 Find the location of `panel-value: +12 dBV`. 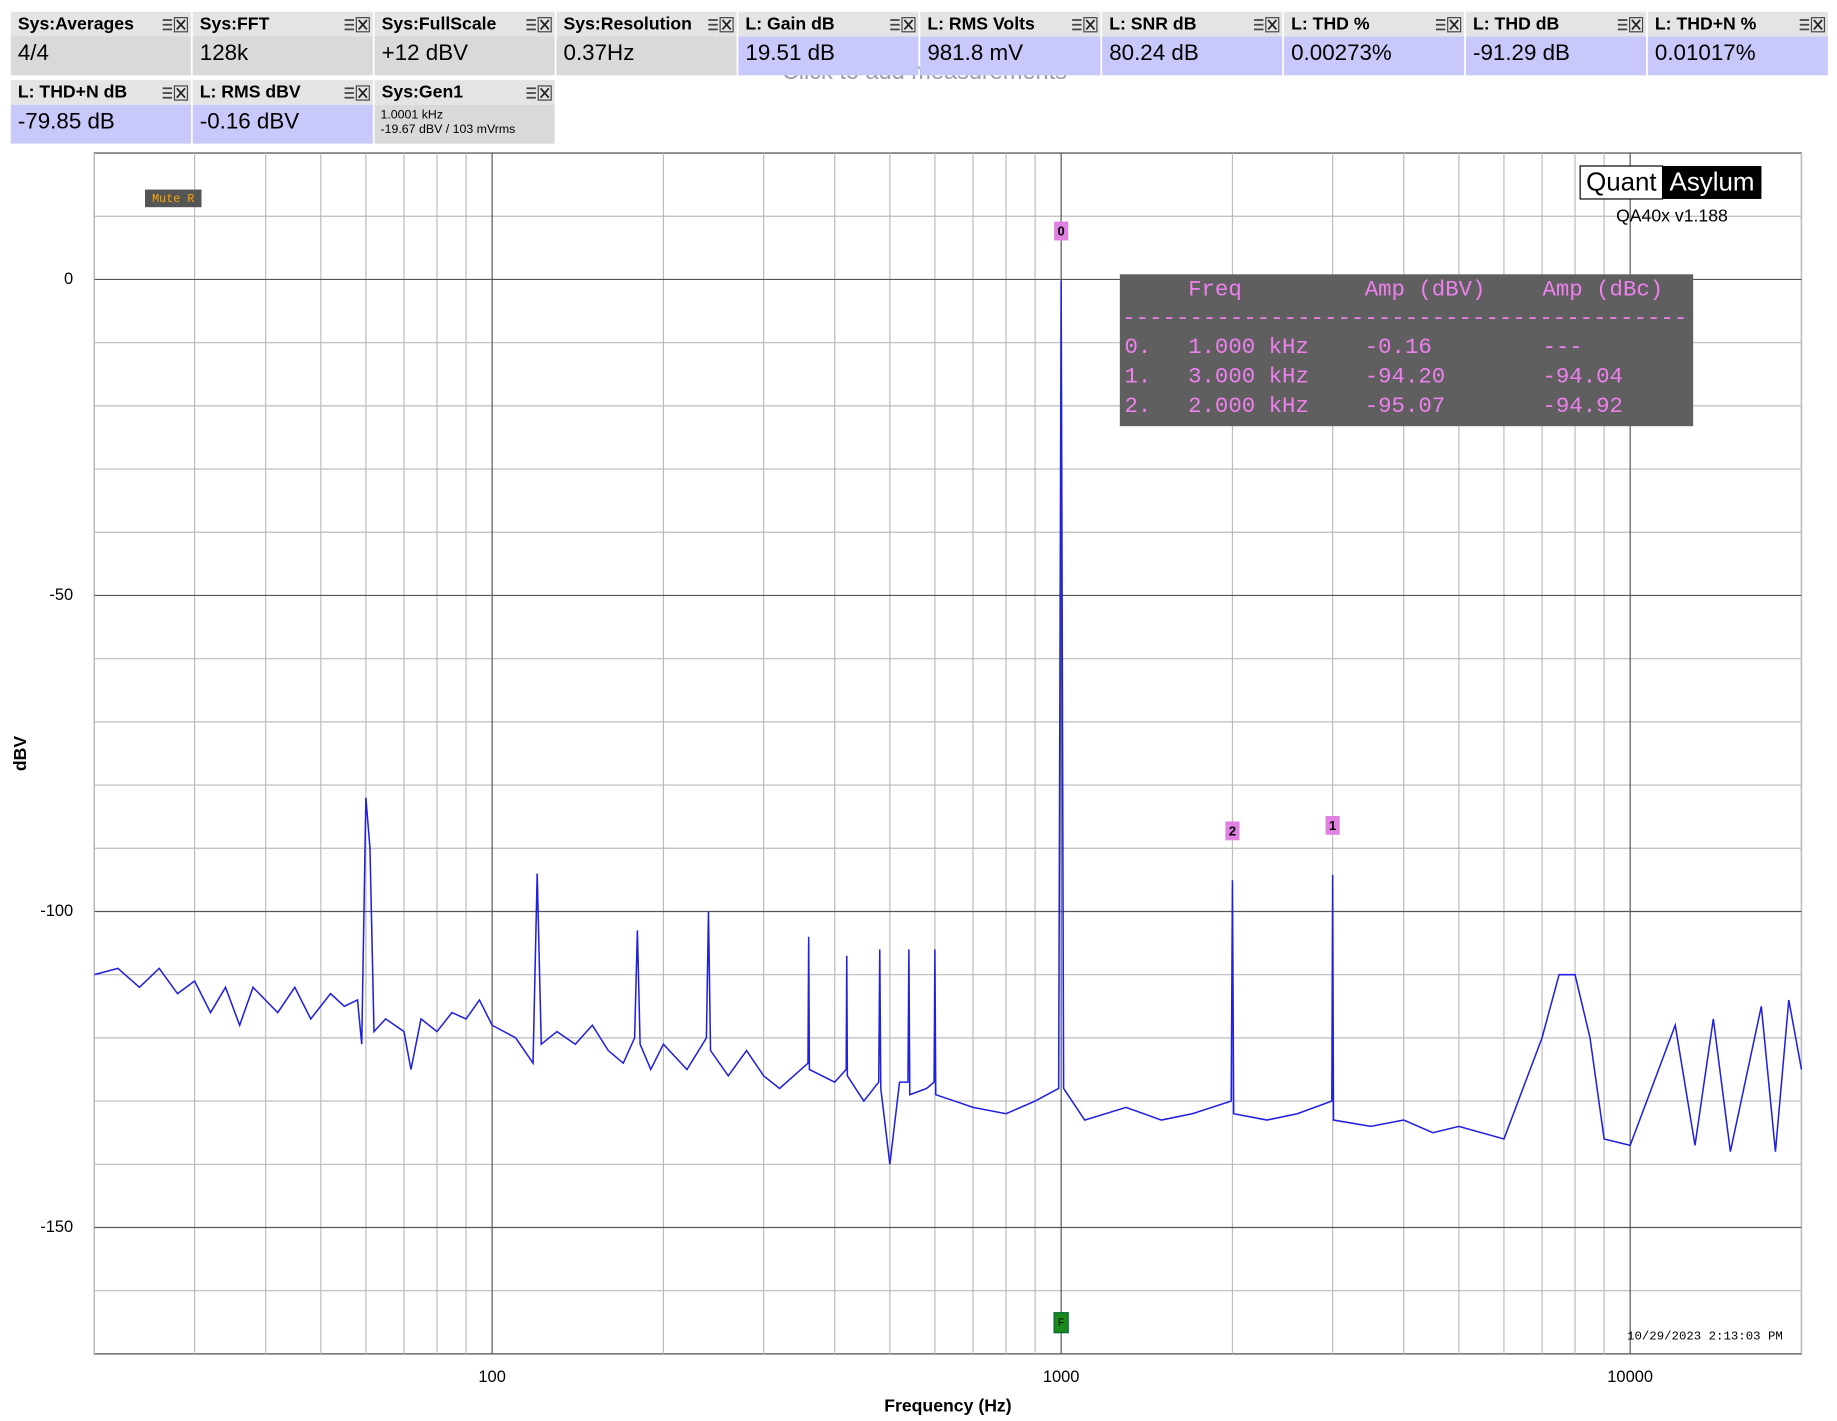

panel-value: +12 dBV is located at coordinates (425, 52).